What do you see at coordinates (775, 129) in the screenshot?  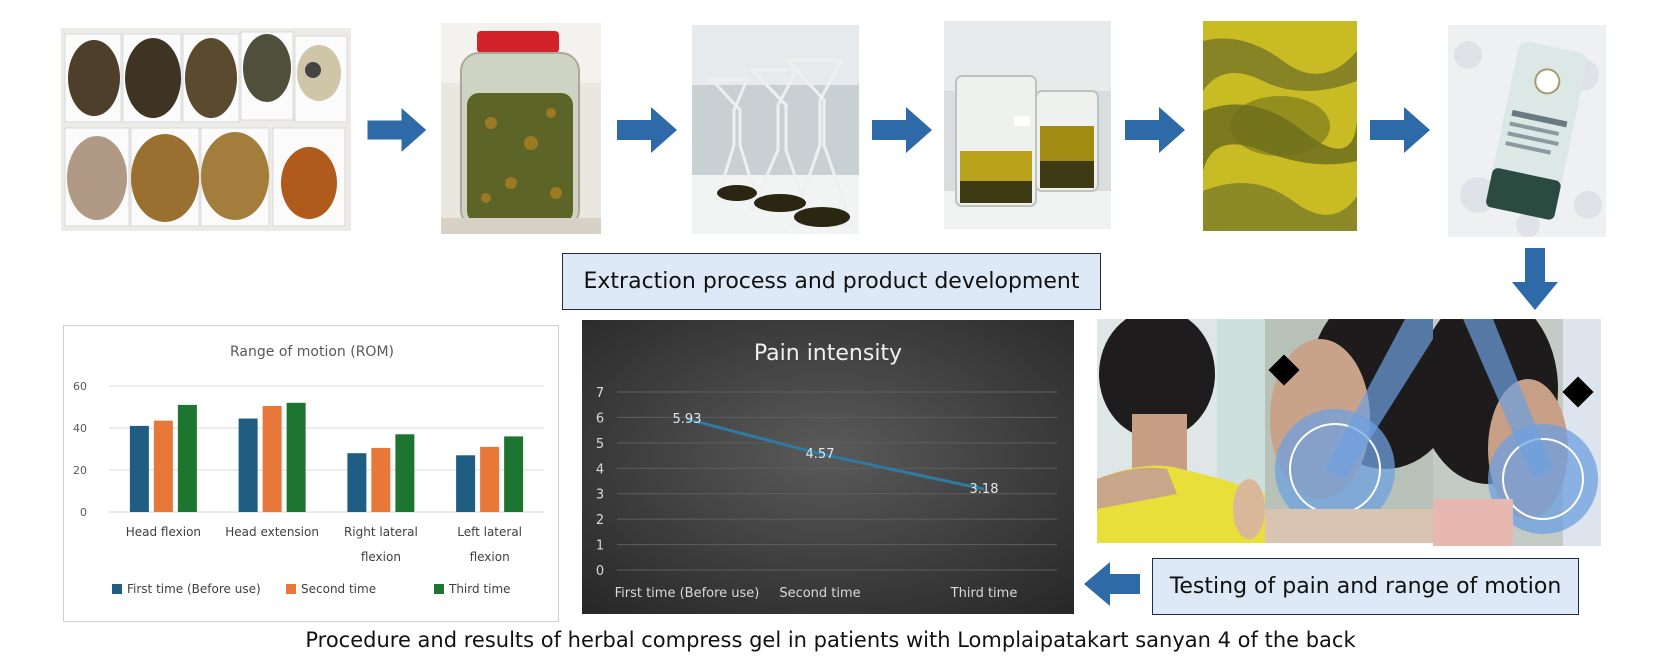 I see `filtering-flasks-photo` at bounding box center [775, 129].